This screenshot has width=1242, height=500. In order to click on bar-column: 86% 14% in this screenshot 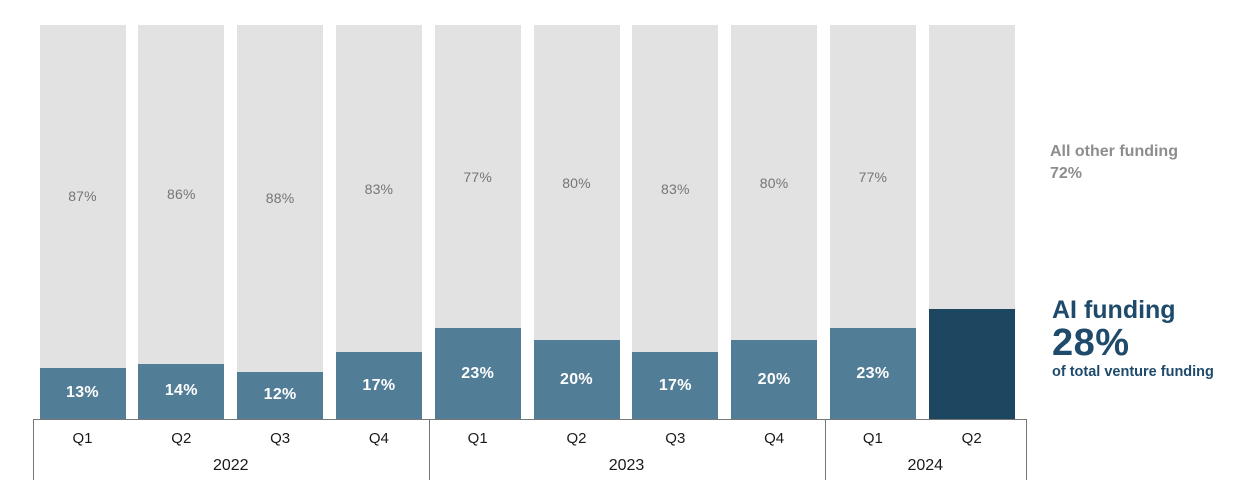, I will do `click(181, 222)`.